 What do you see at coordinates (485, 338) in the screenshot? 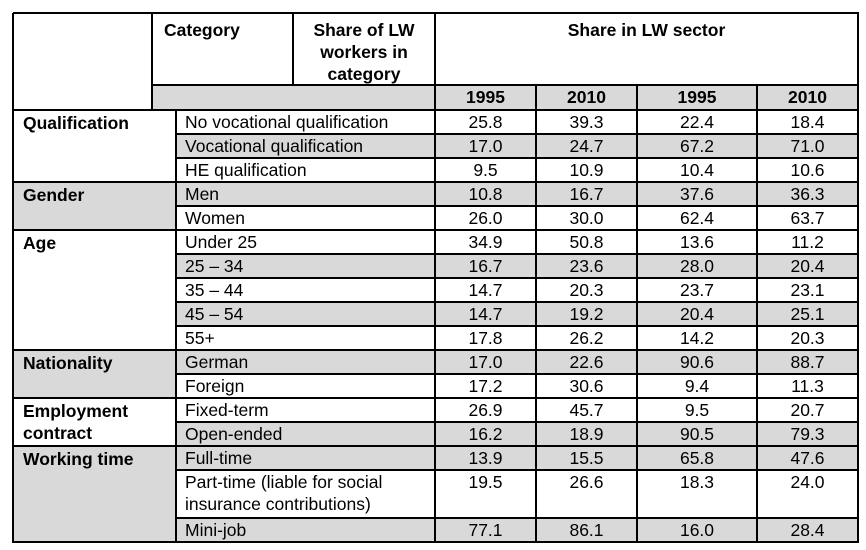
I see `value-cell: 17.8` at bounding box center [485, 338].